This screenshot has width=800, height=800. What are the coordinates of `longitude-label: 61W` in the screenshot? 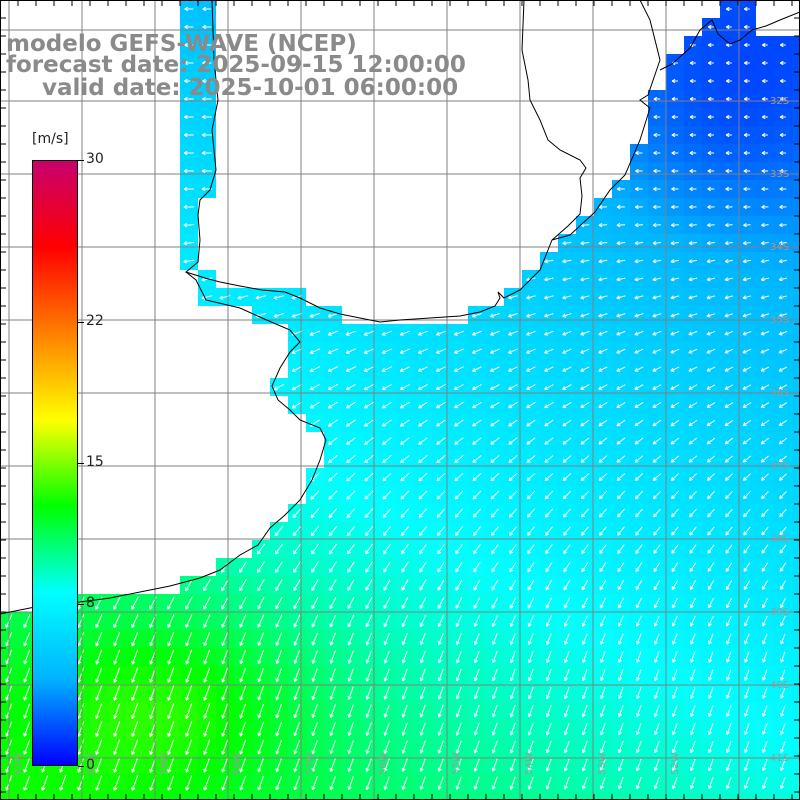 It's located at (18, 763).